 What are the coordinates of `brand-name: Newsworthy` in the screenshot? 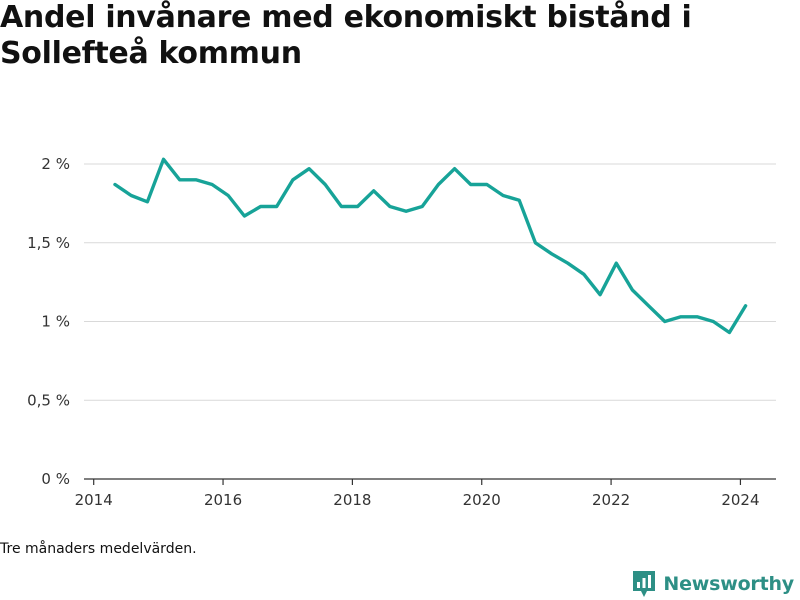 It's located at (728, 584).